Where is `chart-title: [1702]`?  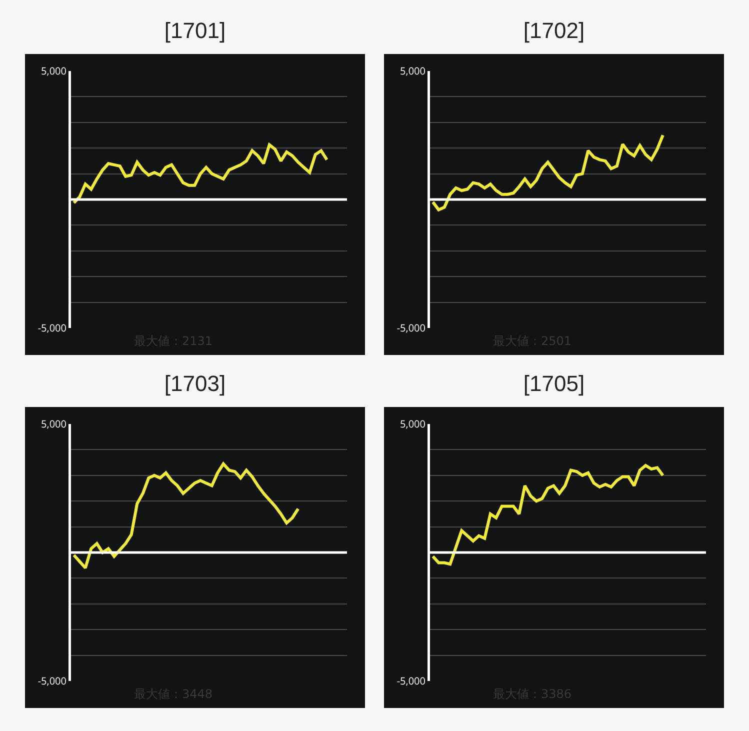
chart-title: [1702] is located at coordinates (554, 31).